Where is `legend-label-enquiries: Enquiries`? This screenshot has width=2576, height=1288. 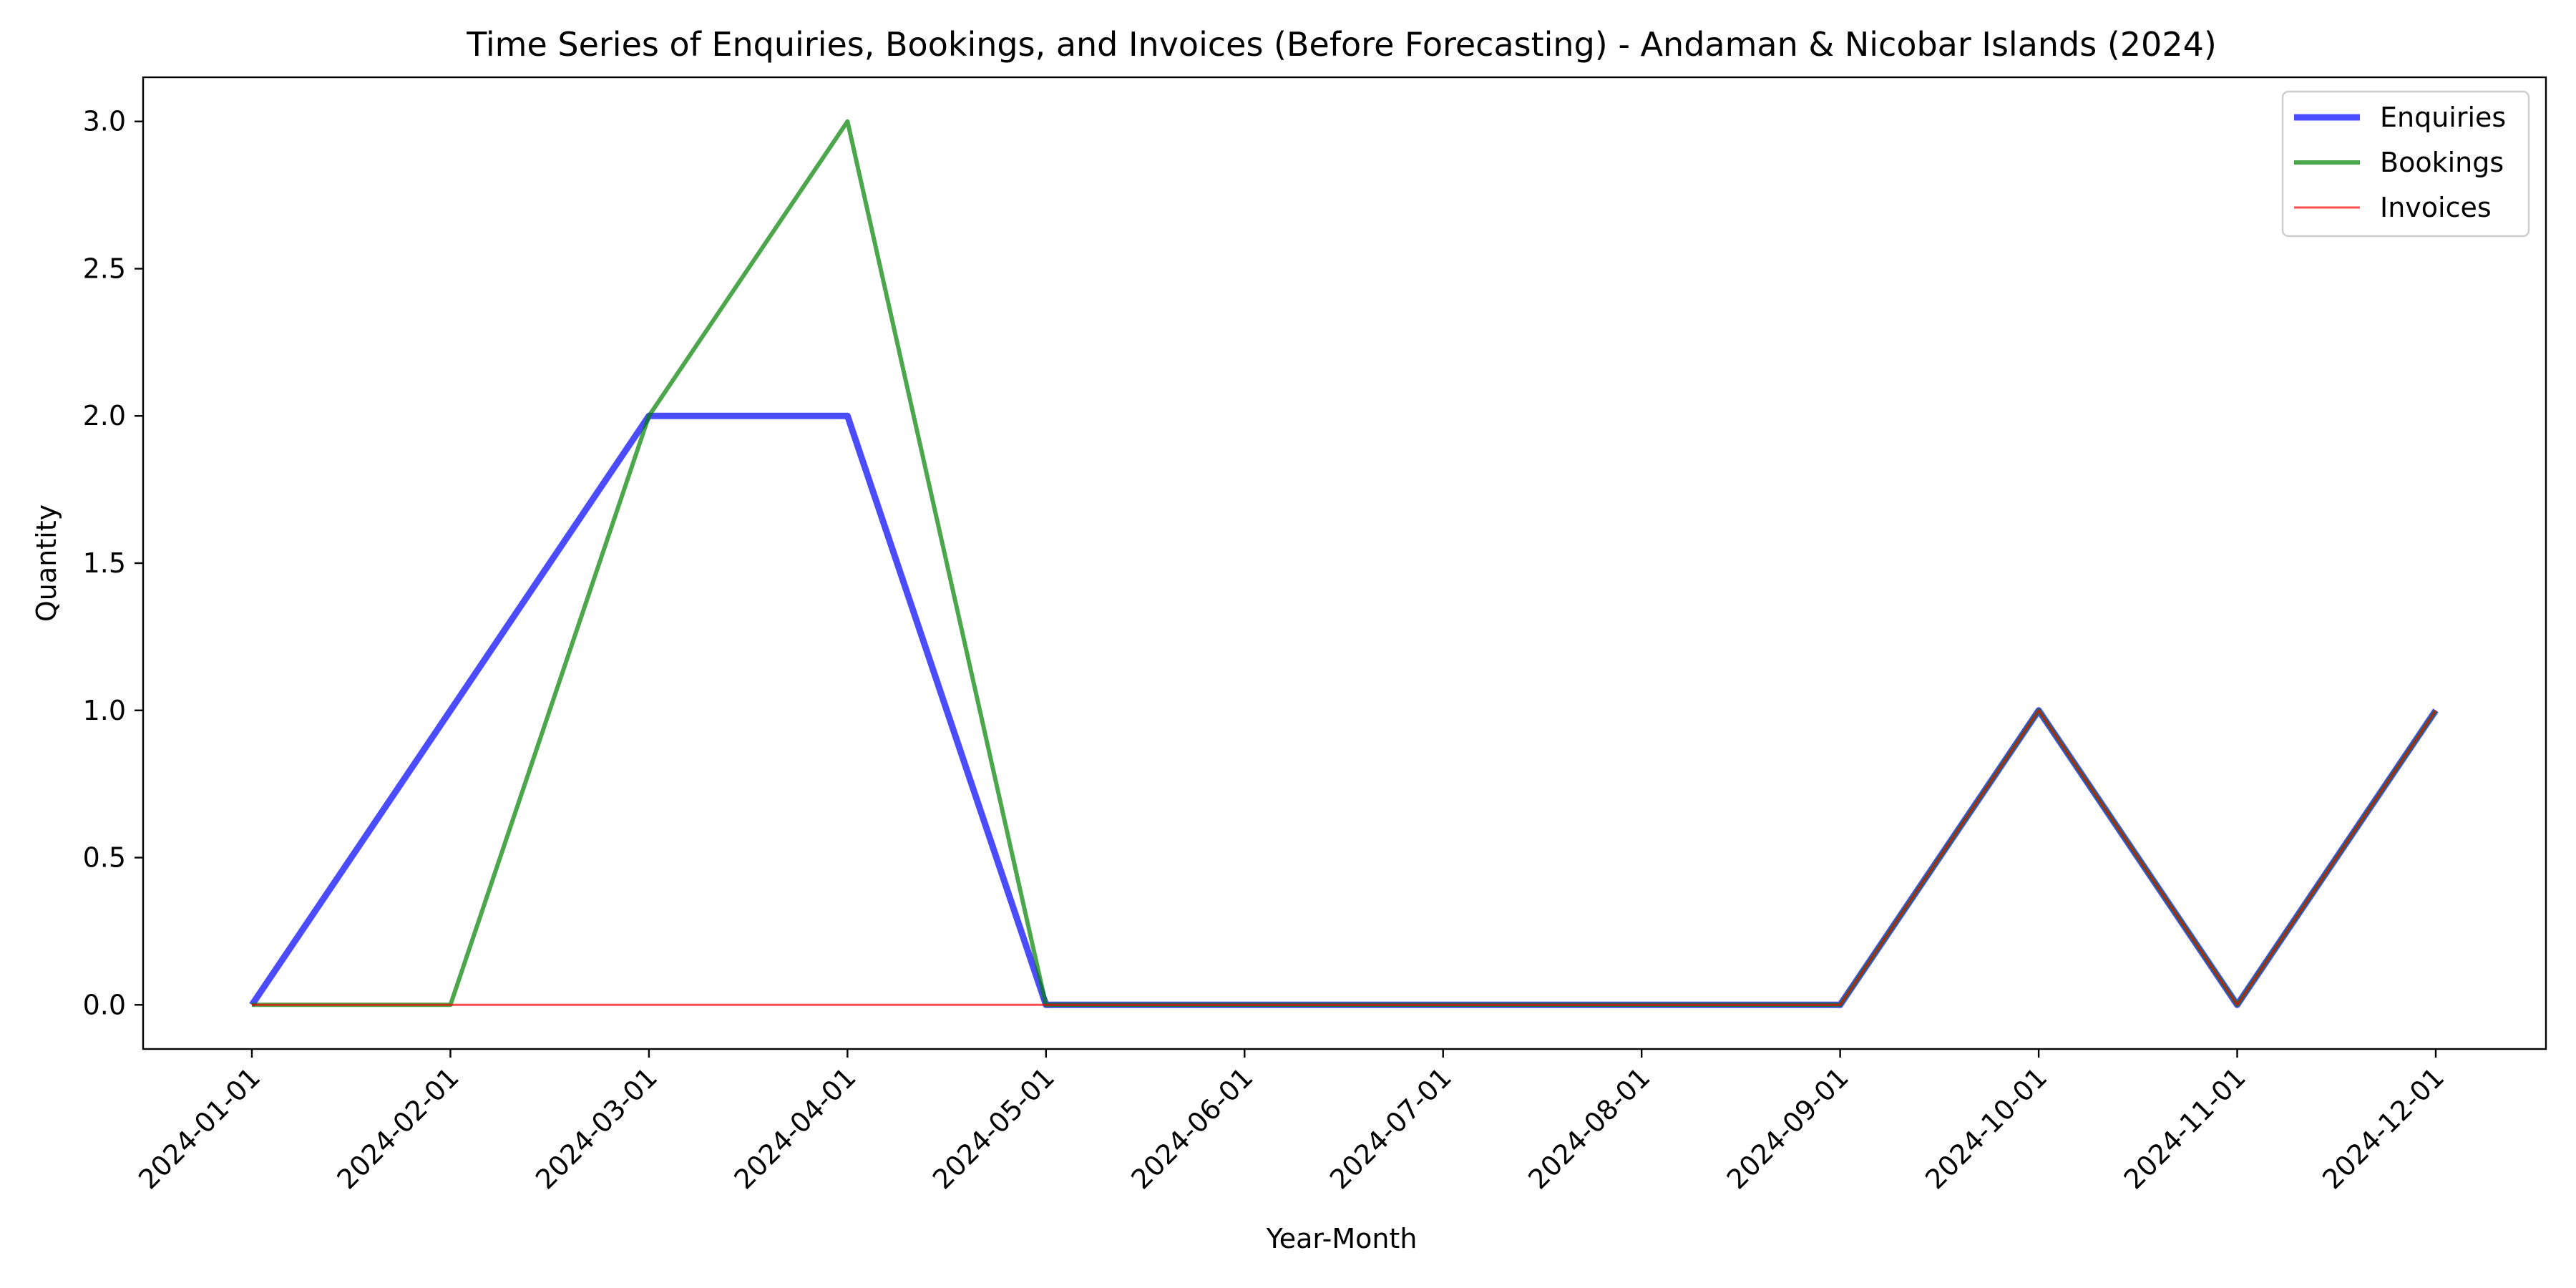 legend-label-enquiries: Enquiries is located at coordinates (2443, 117).